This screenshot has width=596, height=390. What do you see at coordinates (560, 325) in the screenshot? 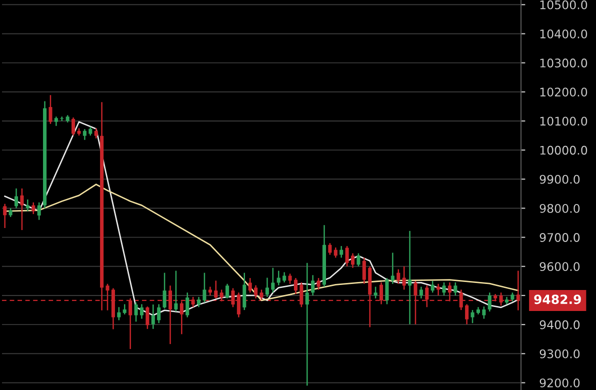
I see `y-tick-label: 9400.0` at bounding box center [560, 325].